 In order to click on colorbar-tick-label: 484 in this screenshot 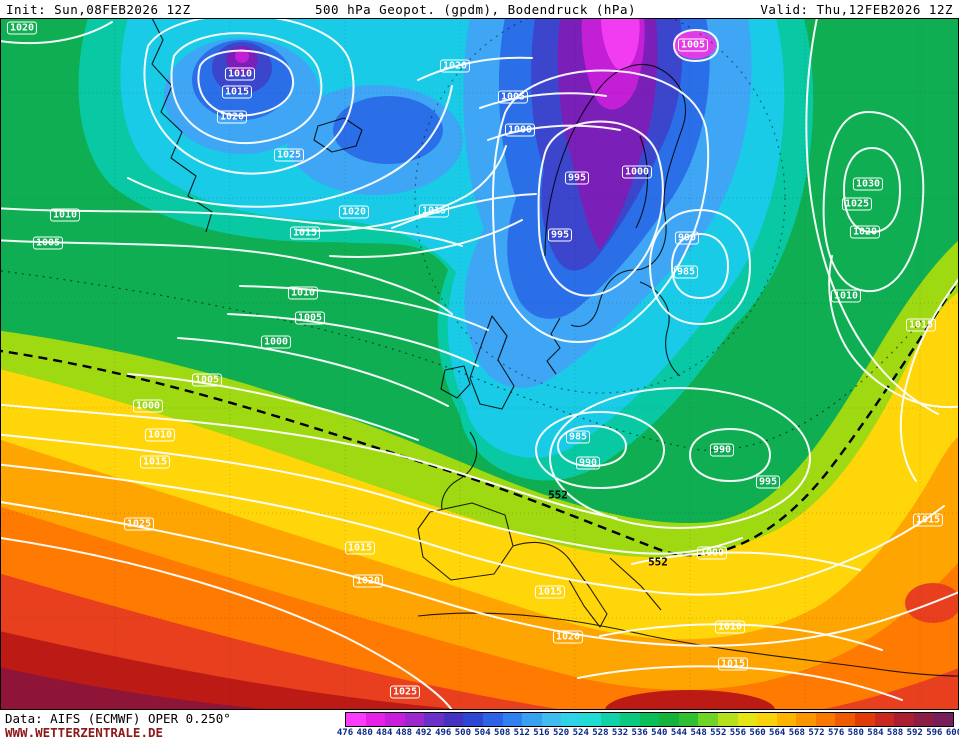, I will do `click(384, 733)`.